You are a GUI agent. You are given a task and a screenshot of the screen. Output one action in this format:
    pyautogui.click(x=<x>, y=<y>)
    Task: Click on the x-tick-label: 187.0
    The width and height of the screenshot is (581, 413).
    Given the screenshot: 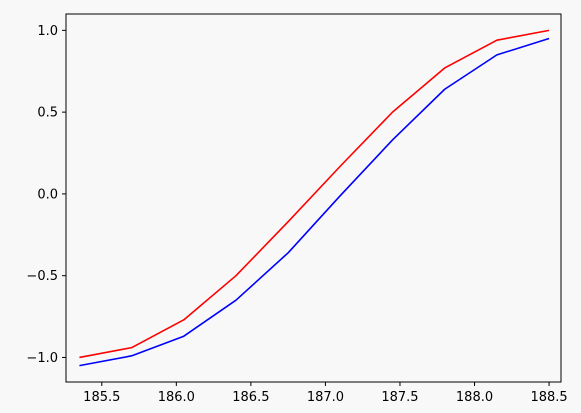 What is the action you would take?
    pyautogui.click(x=325, y=397)
    